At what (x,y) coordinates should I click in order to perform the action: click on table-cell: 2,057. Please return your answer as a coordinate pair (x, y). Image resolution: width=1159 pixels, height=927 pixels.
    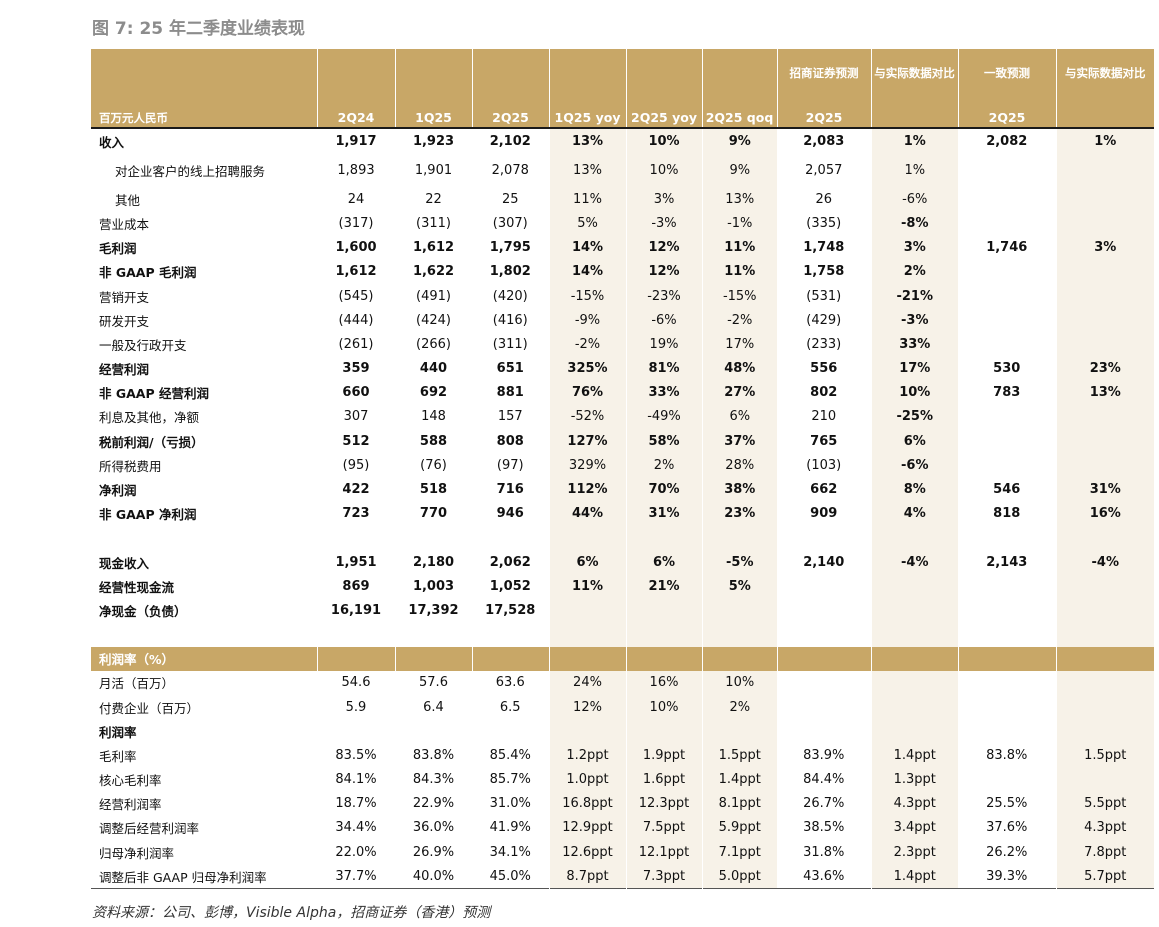
    Looking at the image, I should click on (824, 170).